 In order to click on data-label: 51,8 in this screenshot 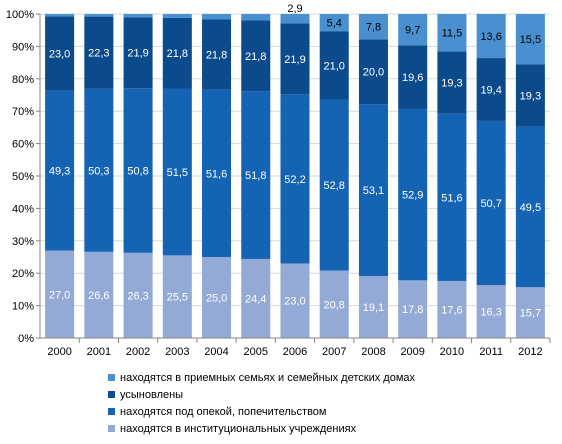, I will do `click(255, 176)`.